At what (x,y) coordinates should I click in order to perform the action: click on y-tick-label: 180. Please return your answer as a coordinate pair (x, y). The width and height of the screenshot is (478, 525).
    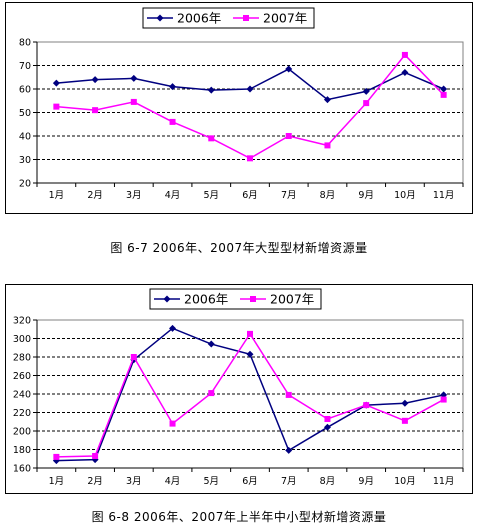
    Looking at the image, I should click on (22, 450).